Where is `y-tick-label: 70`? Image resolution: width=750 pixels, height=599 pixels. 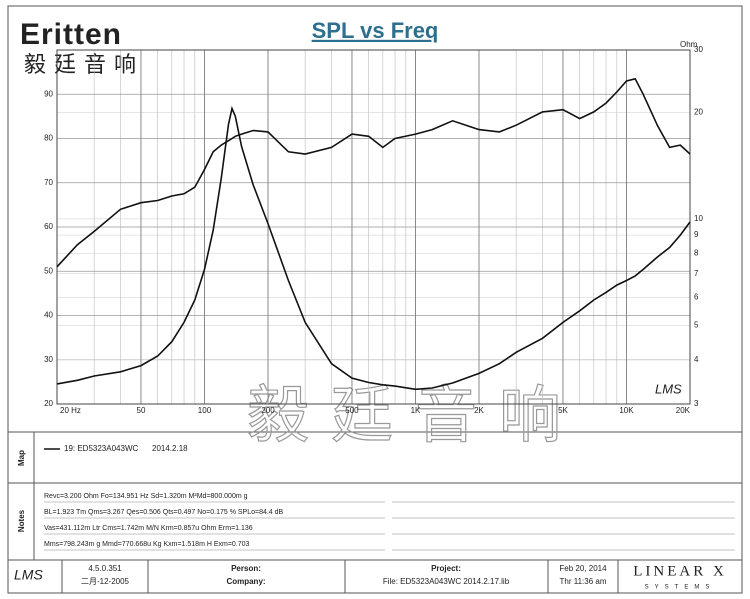 y-tick-label: 70 is located at coordinates (48, 182).